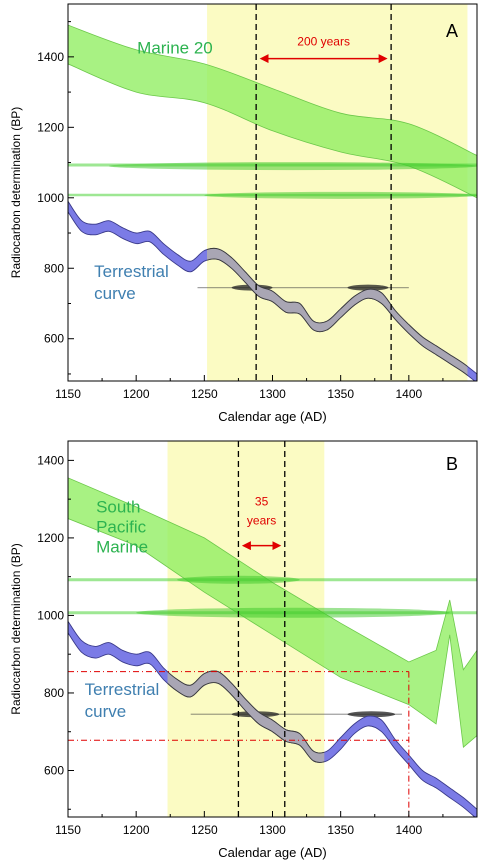 This screenshot has height=865, width=483. What do you see at coordinates (122, 547) in the screenshot?
I see `panel-b-marine-label-3: Marine` at bounding box center [122, 547].